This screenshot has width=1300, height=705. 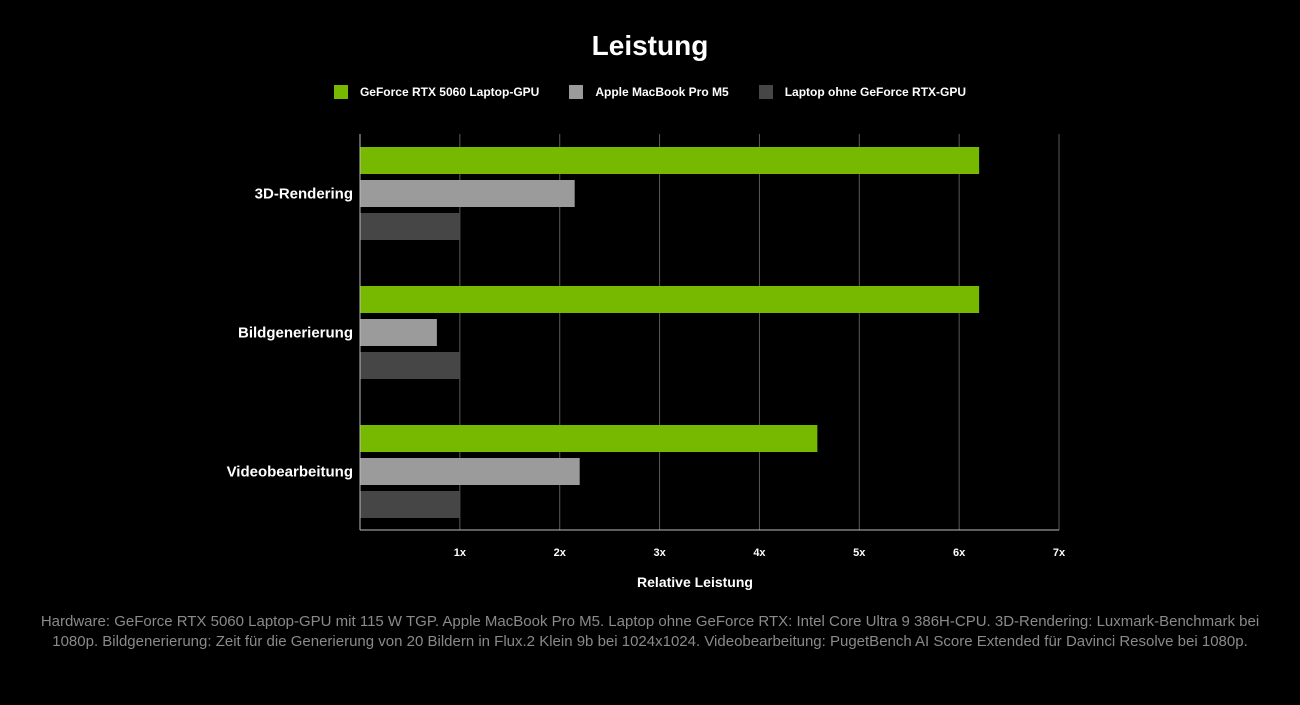 I want to click on legend-item-rtx-5060: GeForce RTX 5060 Laptop-GPU, so click(x=436, y=92).